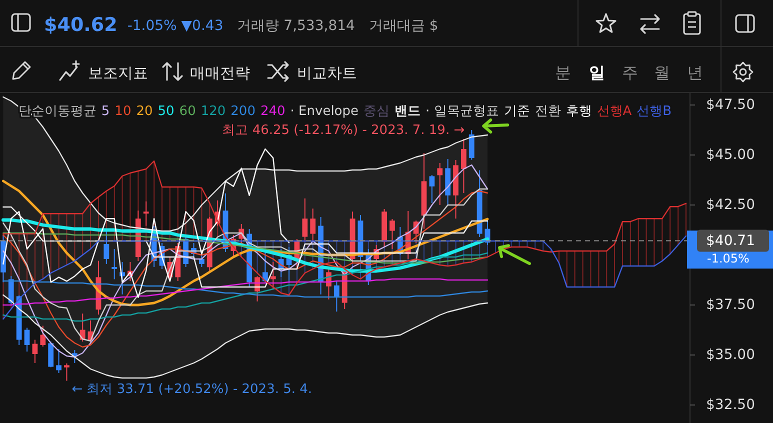 This screenshot has width=773, height=423. What do you see at coordinates (730, 355) in the screenshot?
I see `y-tick-label: $35.00` at bounding box center [730, 355].